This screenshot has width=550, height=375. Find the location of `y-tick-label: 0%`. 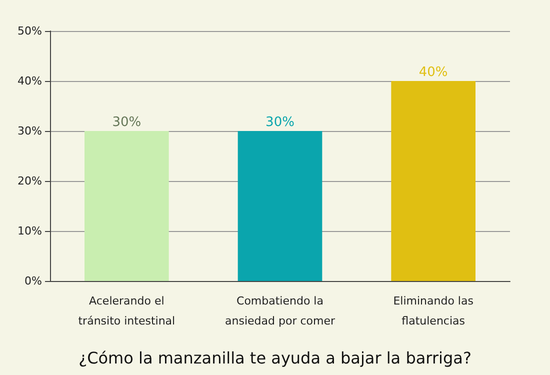

y-tick-label: 0% is located at coordinates (33, 281).